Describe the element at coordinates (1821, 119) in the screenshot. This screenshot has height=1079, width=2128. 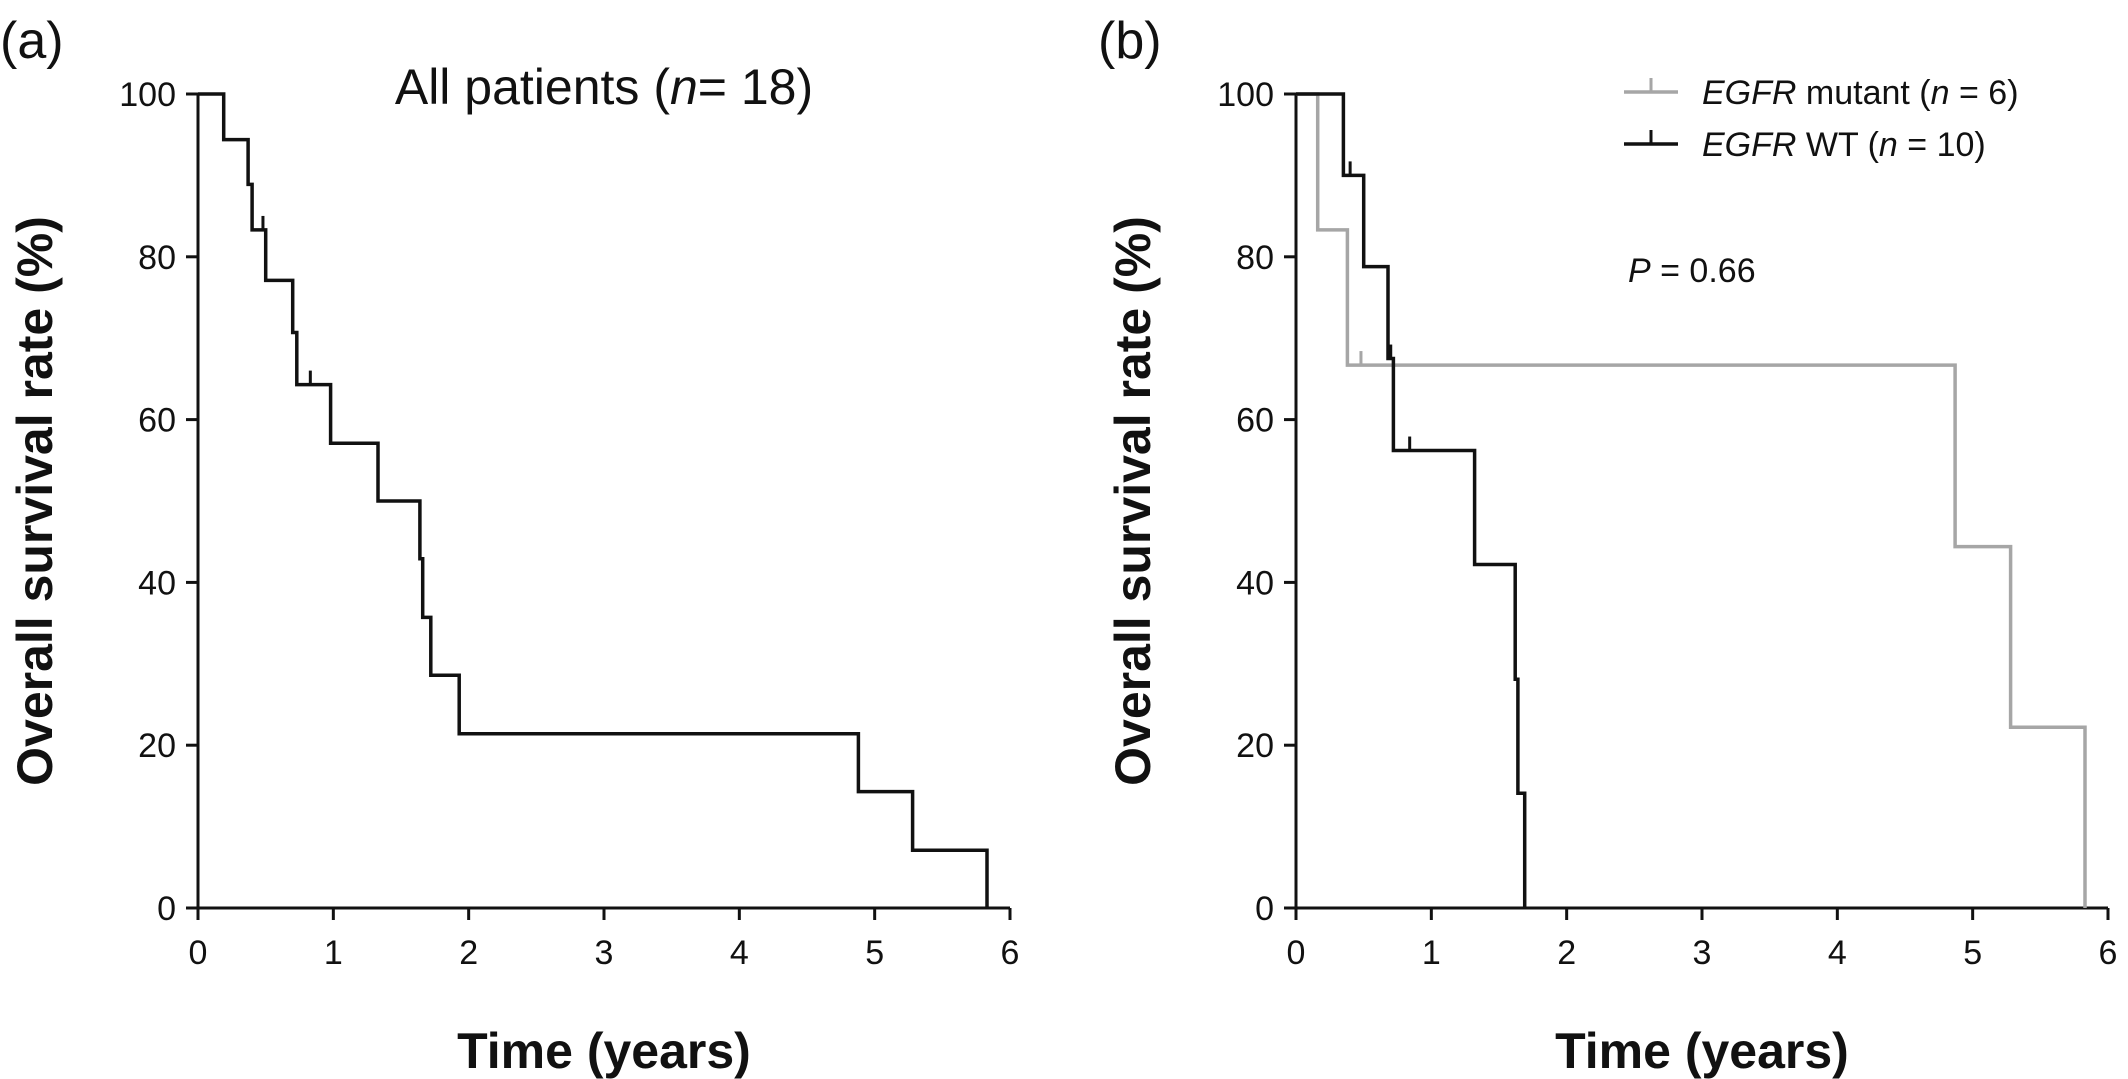
I see `legend: EGFR mutant (n = 6) EGFR WT (n = 10)` at that location.